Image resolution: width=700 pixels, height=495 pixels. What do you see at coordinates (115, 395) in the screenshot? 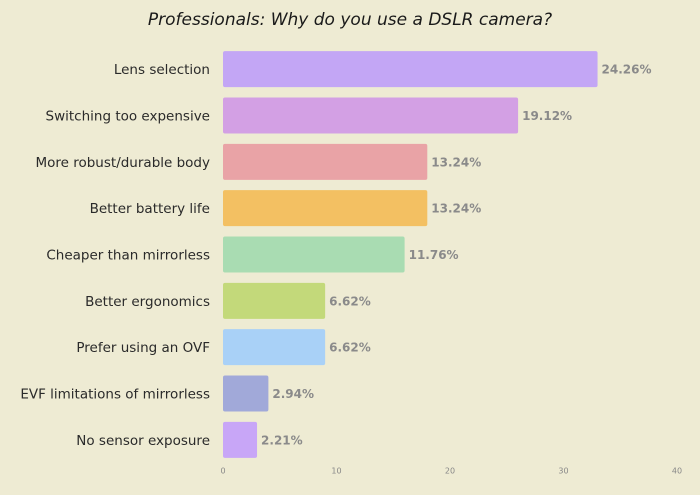
I see `y-tick-label: EVF limitations of mirrorless` at bounding box center [115, 395].